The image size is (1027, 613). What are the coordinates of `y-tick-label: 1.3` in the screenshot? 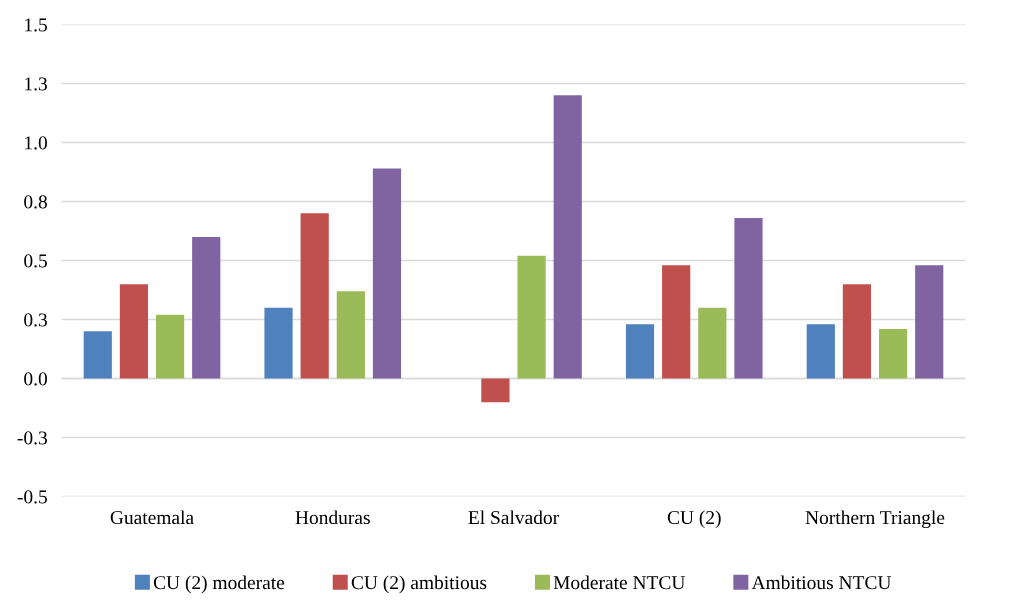 It's located at (36, 84).